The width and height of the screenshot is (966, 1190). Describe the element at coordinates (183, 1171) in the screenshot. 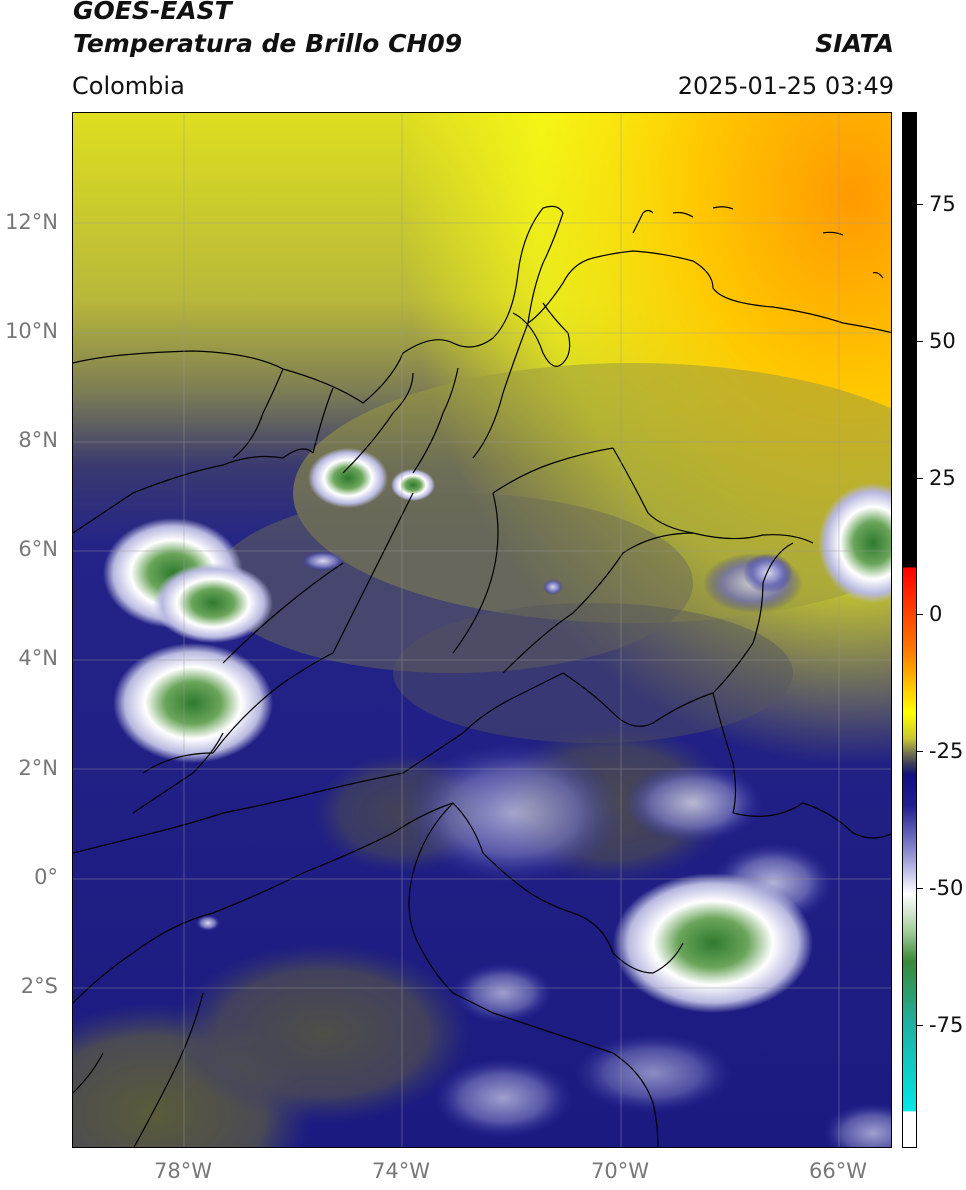

I see `lon-label-78w: 78°W` at that location.